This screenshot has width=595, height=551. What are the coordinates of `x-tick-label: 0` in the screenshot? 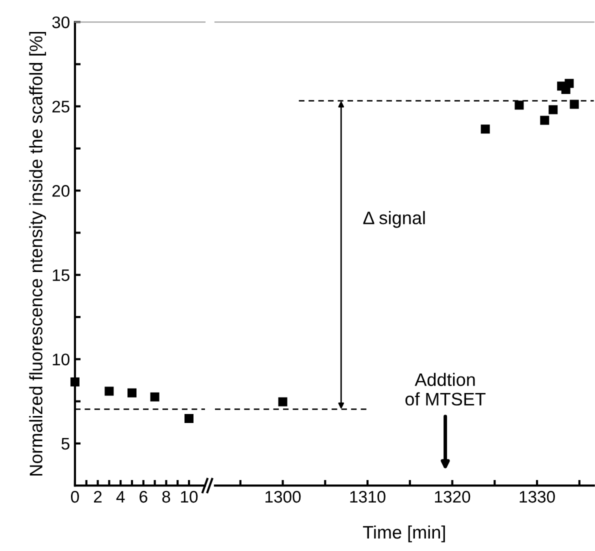 It's located at (74, 496).